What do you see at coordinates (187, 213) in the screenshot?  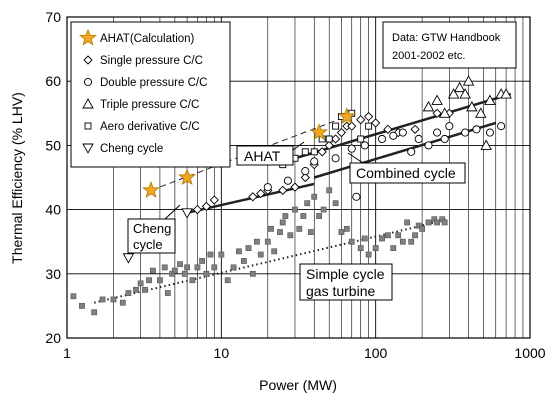 I see `data-point-triangle-down` at bounding box center [187, 213].